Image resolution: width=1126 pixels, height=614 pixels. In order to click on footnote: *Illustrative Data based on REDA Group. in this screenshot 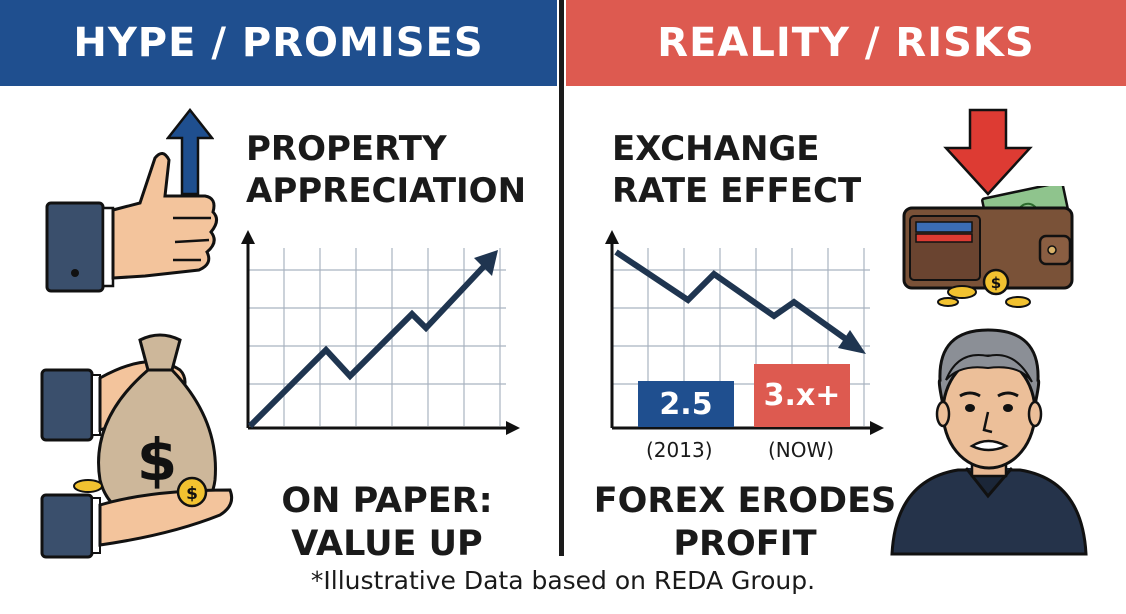, I will do `click(563, 580)`.